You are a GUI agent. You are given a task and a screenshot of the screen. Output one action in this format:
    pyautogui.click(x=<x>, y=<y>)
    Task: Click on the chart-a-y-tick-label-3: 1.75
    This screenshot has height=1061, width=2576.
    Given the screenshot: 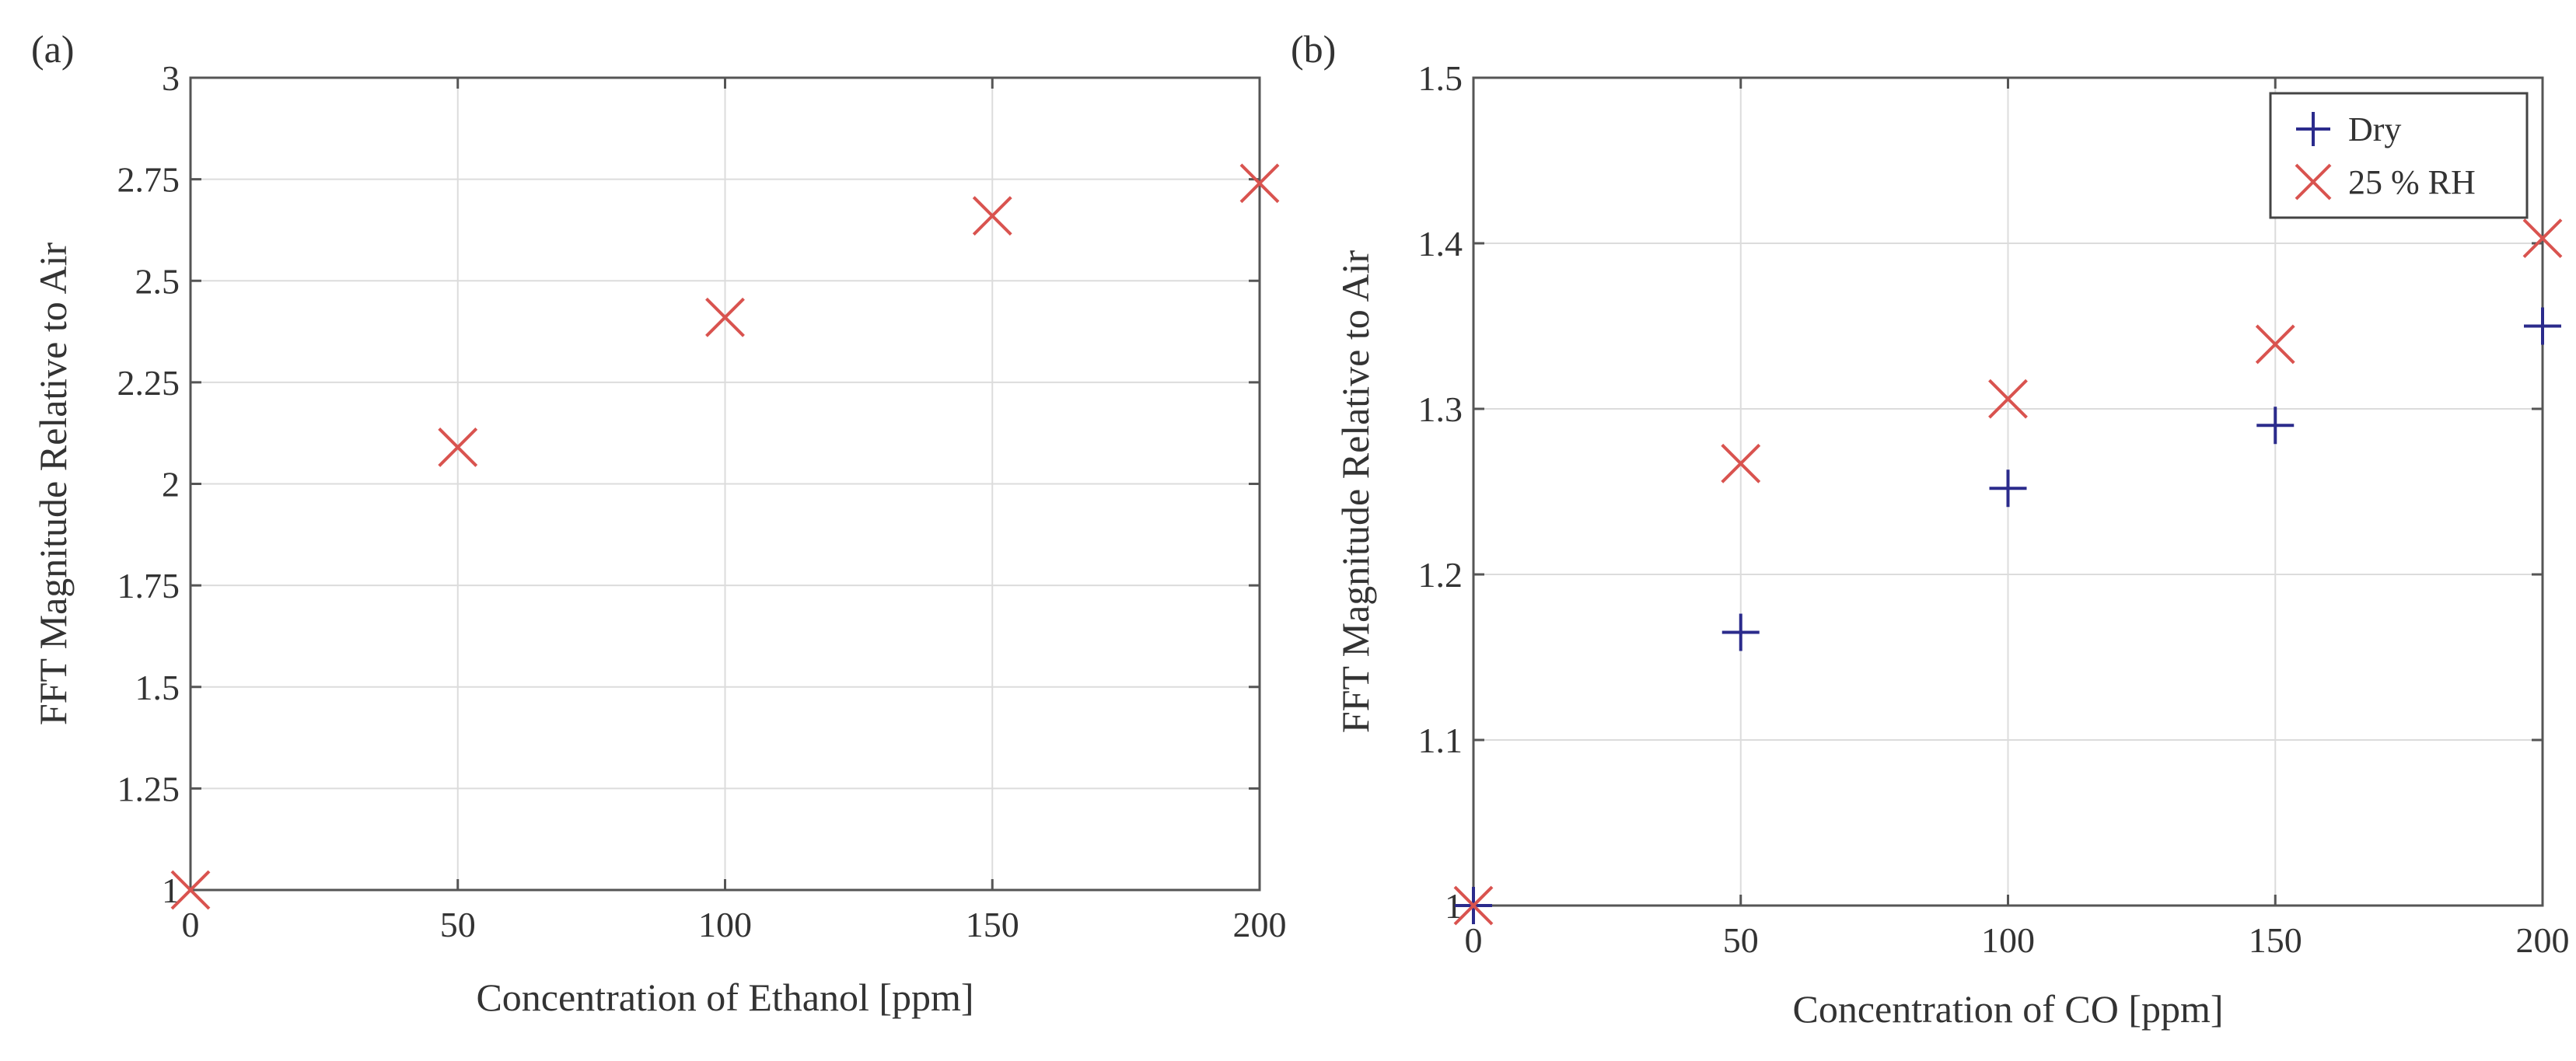 What is the action you would take?
    pyautogui.click(x=148, y=586)
    